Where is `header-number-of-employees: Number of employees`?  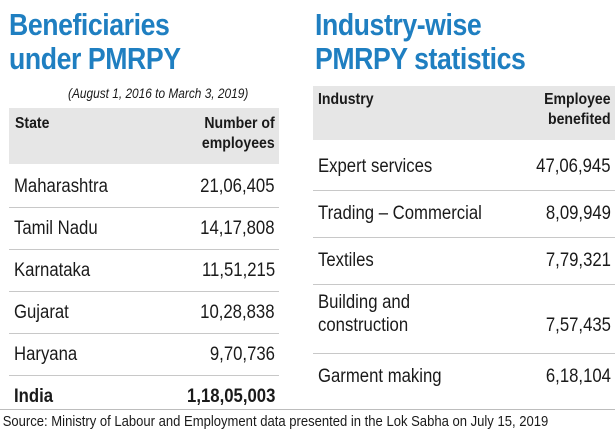
header-number-of-employees: Number of employees is located at coordinates (238, 133).